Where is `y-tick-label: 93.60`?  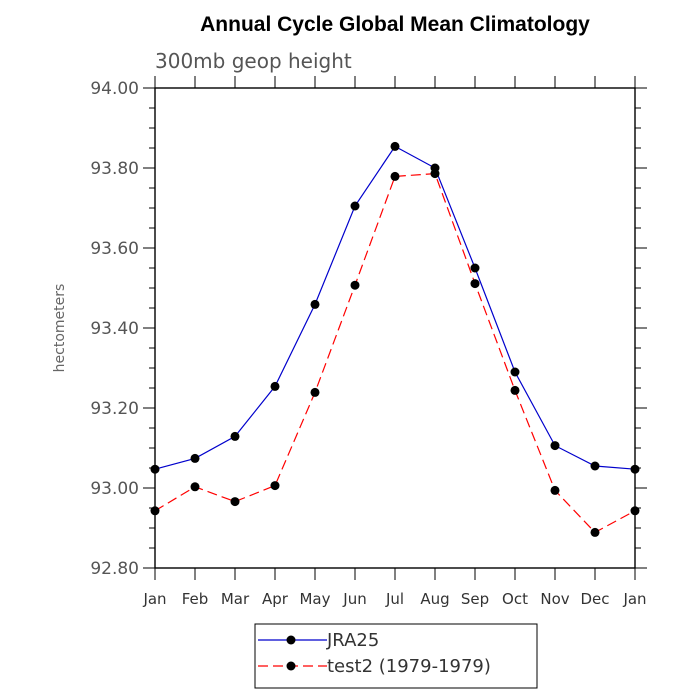
y-tick-label: 93.60 is located at coordinates (114, 249).